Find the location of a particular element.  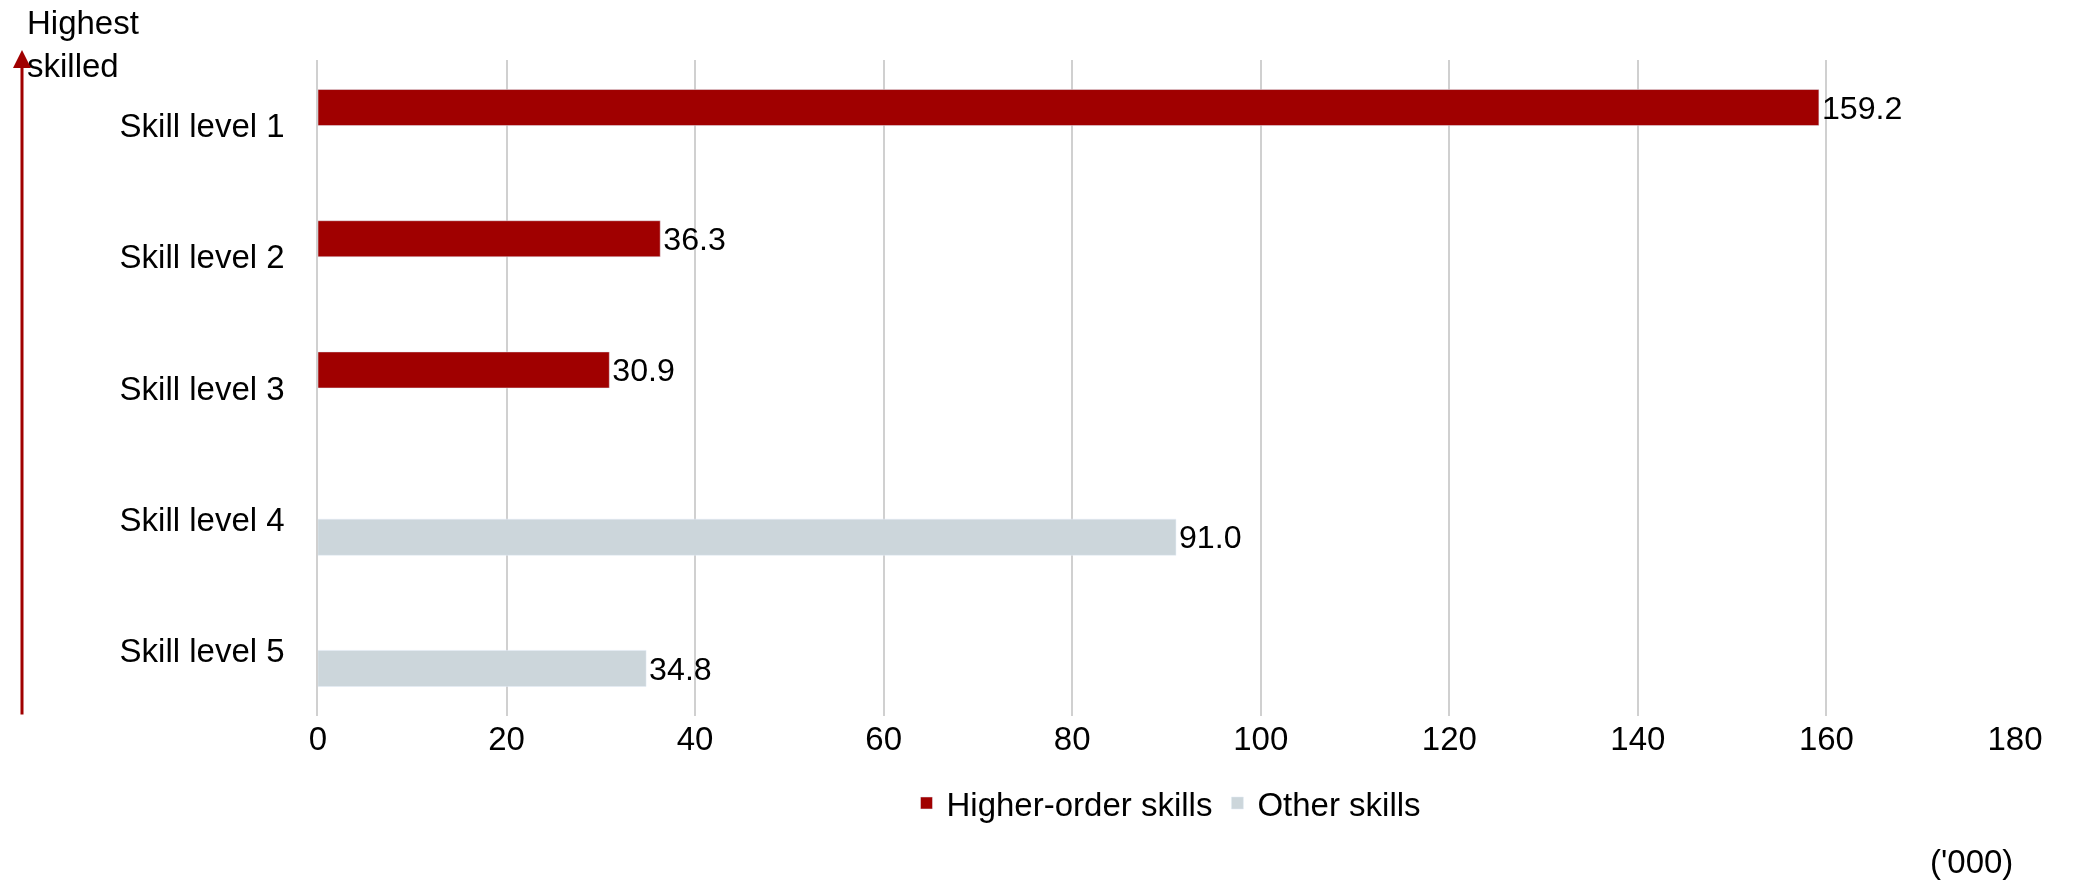

x-tick-label: 100 is located at coordinates (1261, 738).